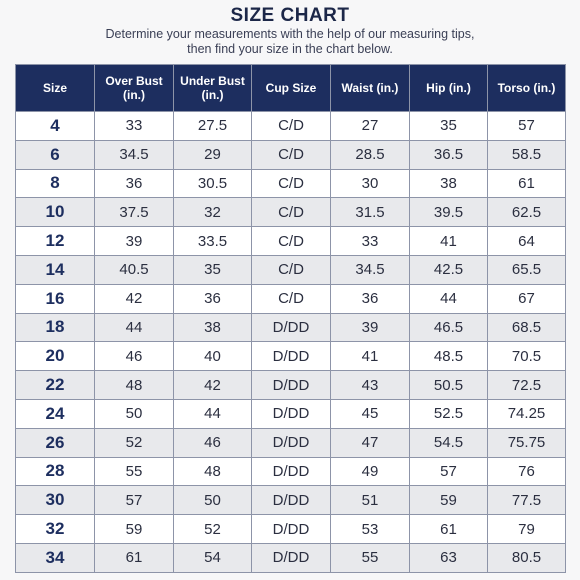  I want to click on over-bust-cell: 59, so click(134, 529).